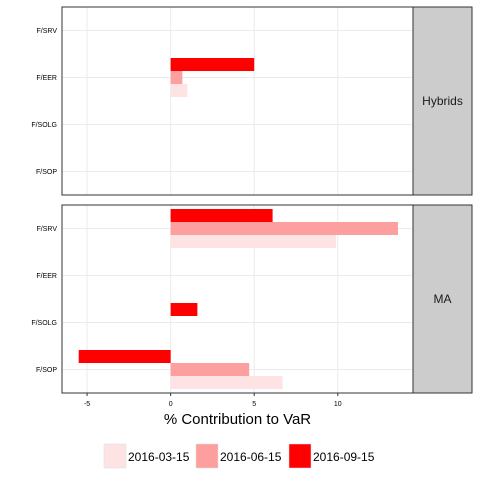 This screenshot has height=493, width=481. Describe the element at coordinates (251, 457) in the screenshot. I see `legend-label: 2016-06-15` at that location.